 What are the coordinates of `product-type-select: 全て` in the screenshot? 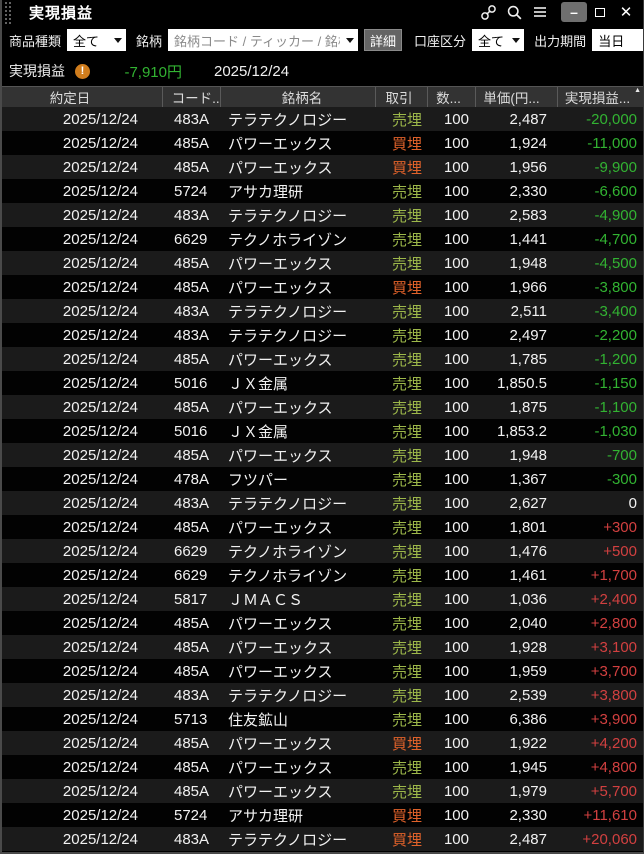 It's located at (96, 40).